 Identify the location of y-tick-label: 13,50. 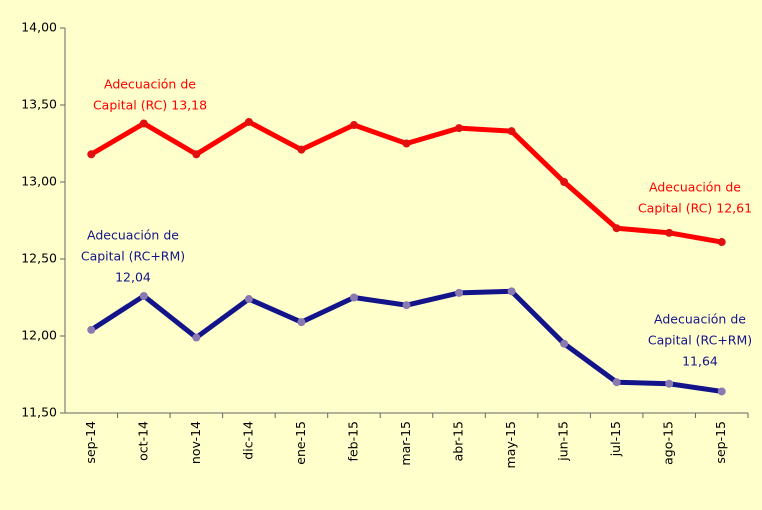
(39, 104).